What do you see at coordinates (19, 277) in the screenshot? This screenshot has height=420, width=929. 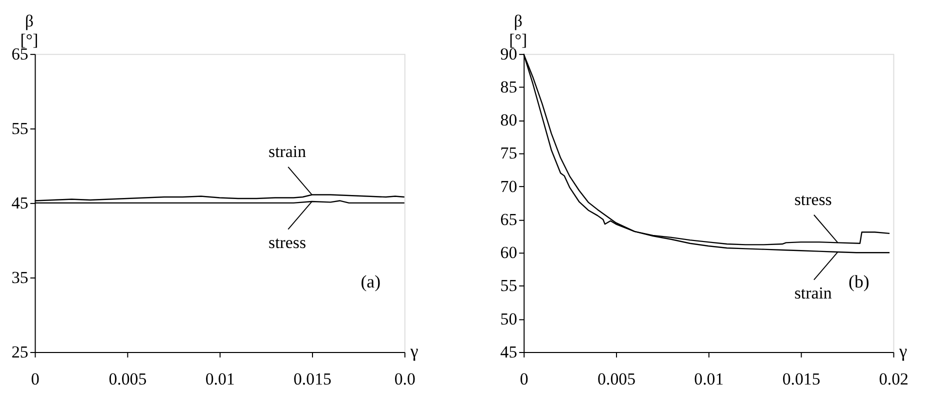 I see `y-tick-label: 35` at bounding box center [19, 277].